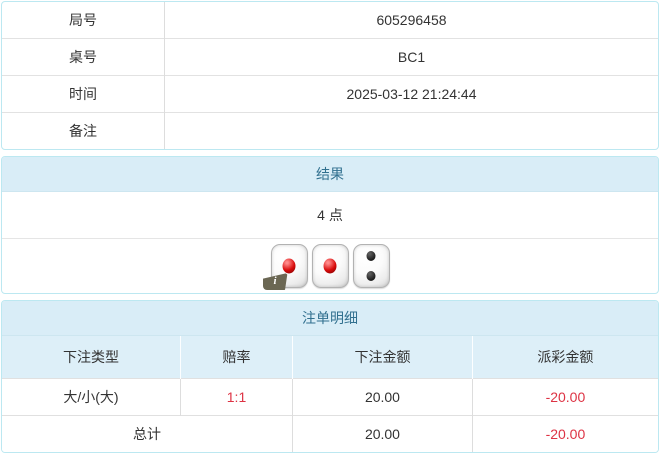 The height and width of the screenshot is (456, 660). I want to click on bet-type-cell: 大/小(大), so click(91, 397).